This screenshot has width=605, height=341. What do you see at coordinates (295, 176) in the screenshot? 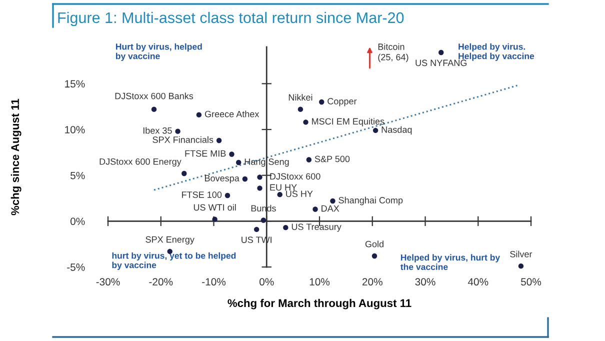
I see `annotation: DJStoxx 600` at bounding box center [295, 176].